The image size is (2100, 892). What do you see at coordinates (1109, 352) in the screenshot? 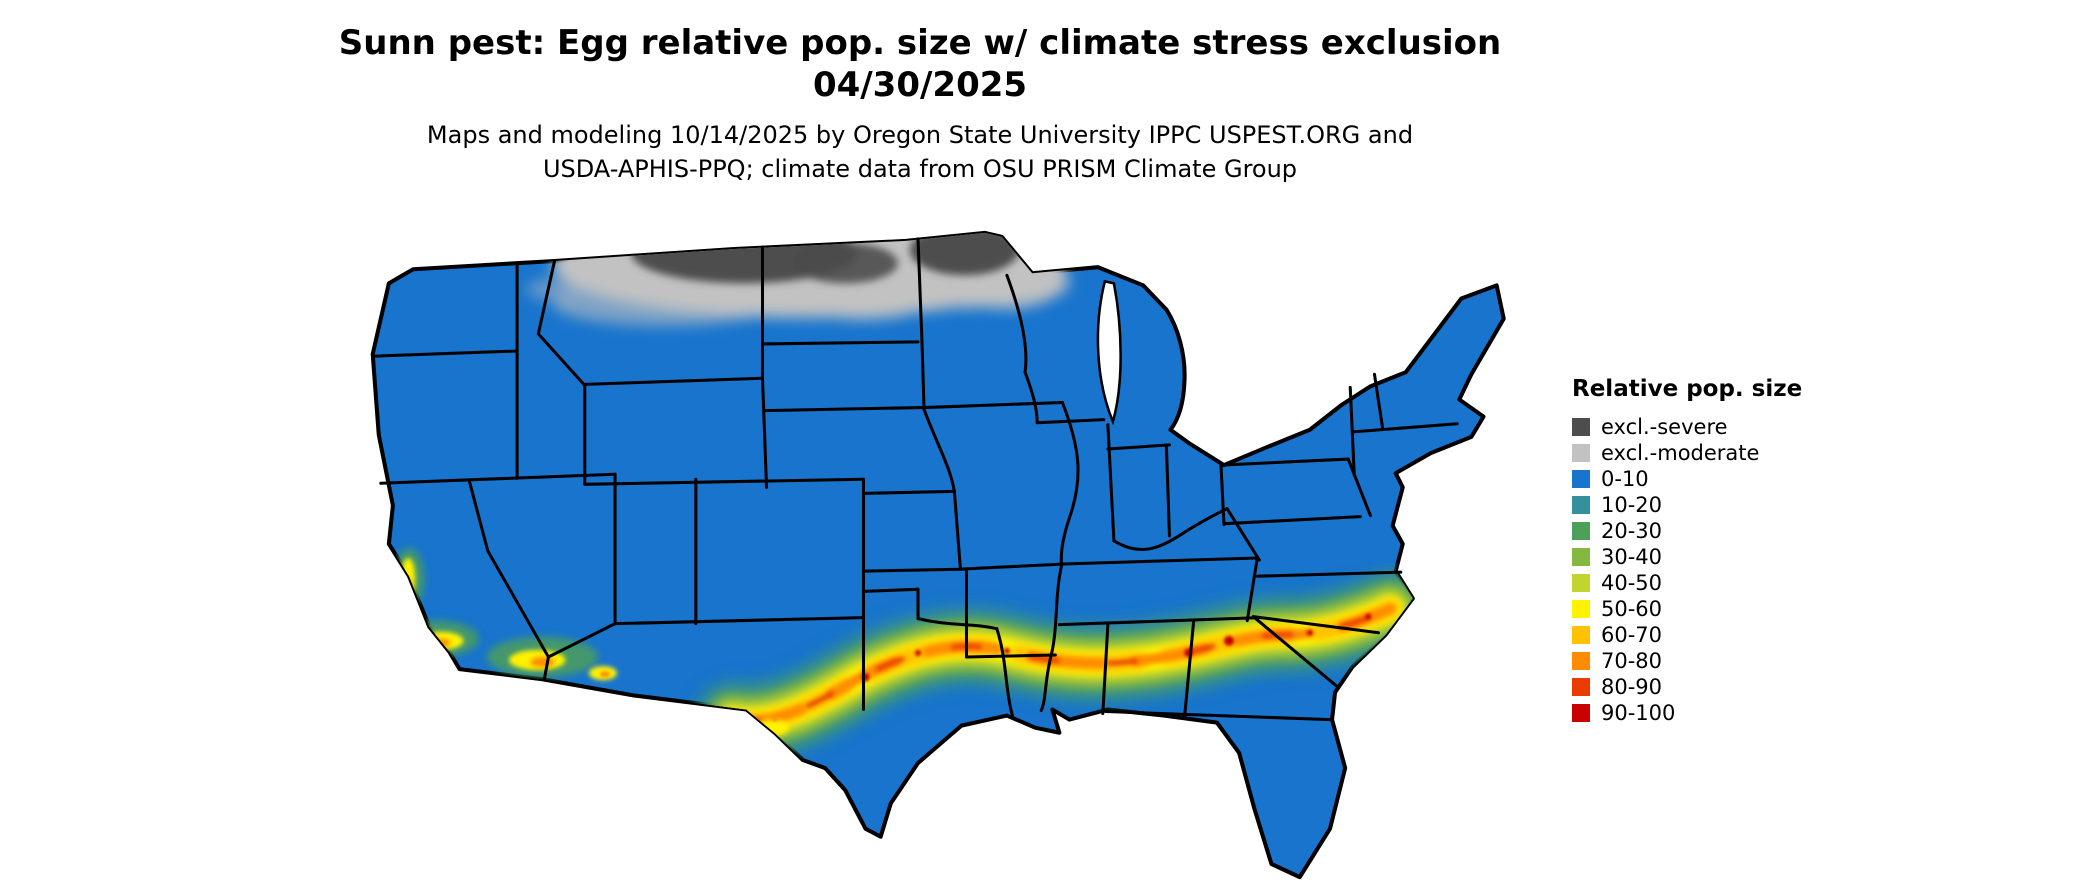
I see `lake-michigan` at bounding box center [1109, 352].